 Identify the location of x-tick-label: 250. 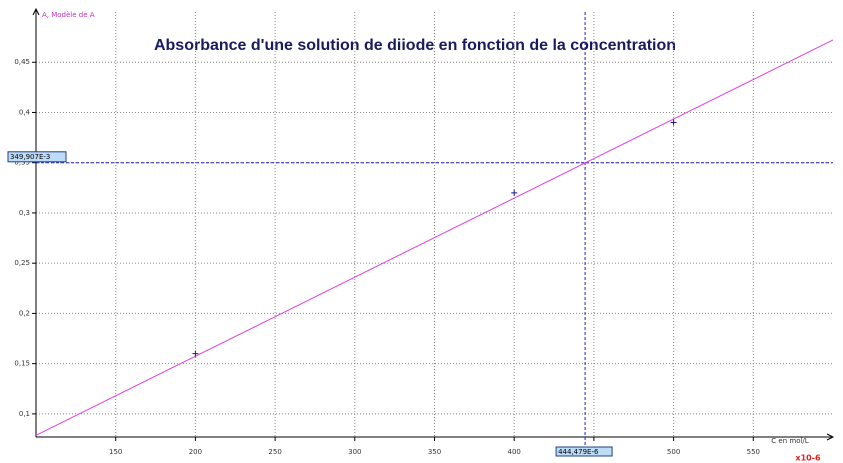
(274, 452).